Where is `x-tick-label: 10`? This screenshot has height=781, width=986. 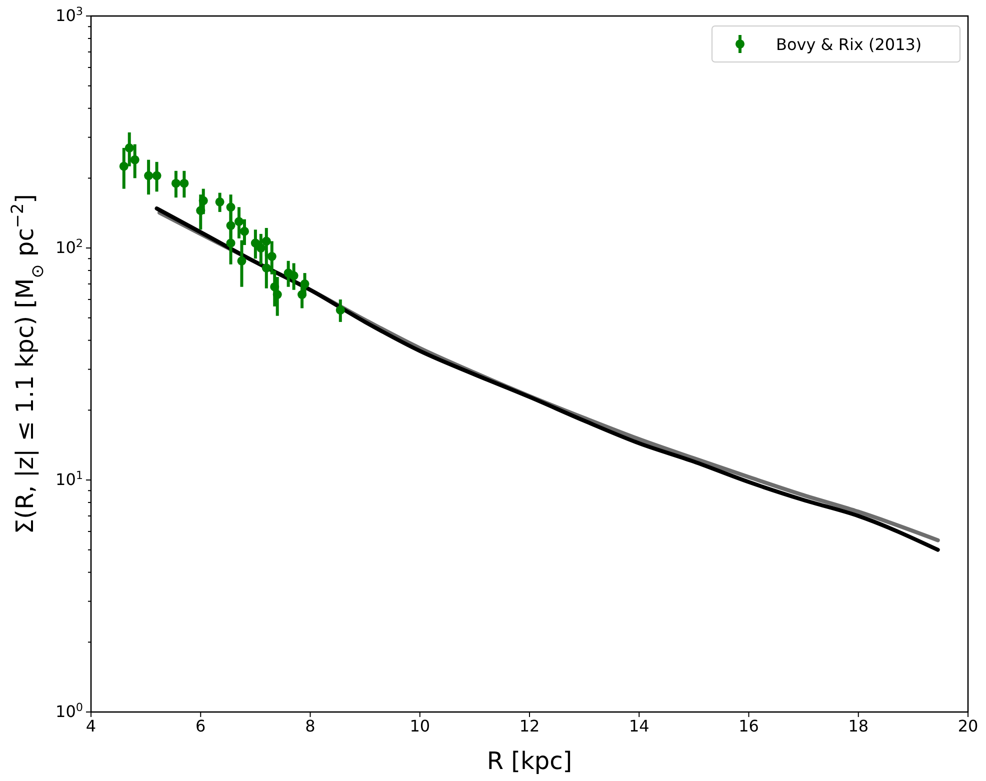 x-tick-label: 10 is located at coordinates (420, 726).